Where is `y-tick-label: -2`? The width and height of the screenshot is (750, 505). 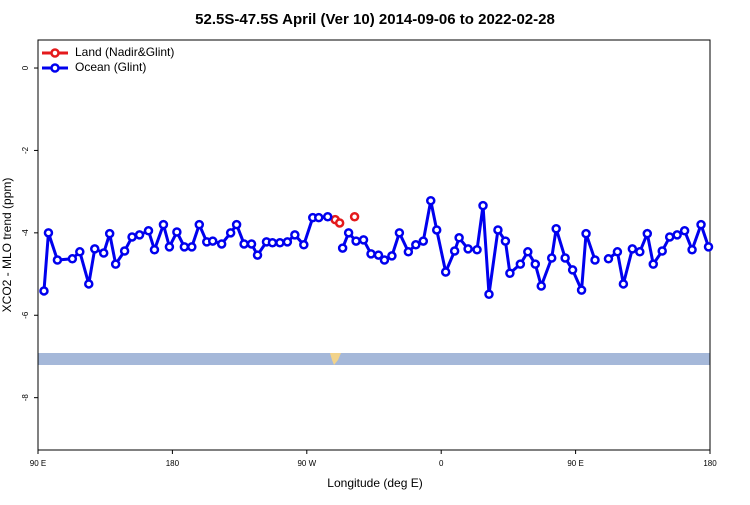
y-tick-label: -2 is located at coordinates (25, 150).